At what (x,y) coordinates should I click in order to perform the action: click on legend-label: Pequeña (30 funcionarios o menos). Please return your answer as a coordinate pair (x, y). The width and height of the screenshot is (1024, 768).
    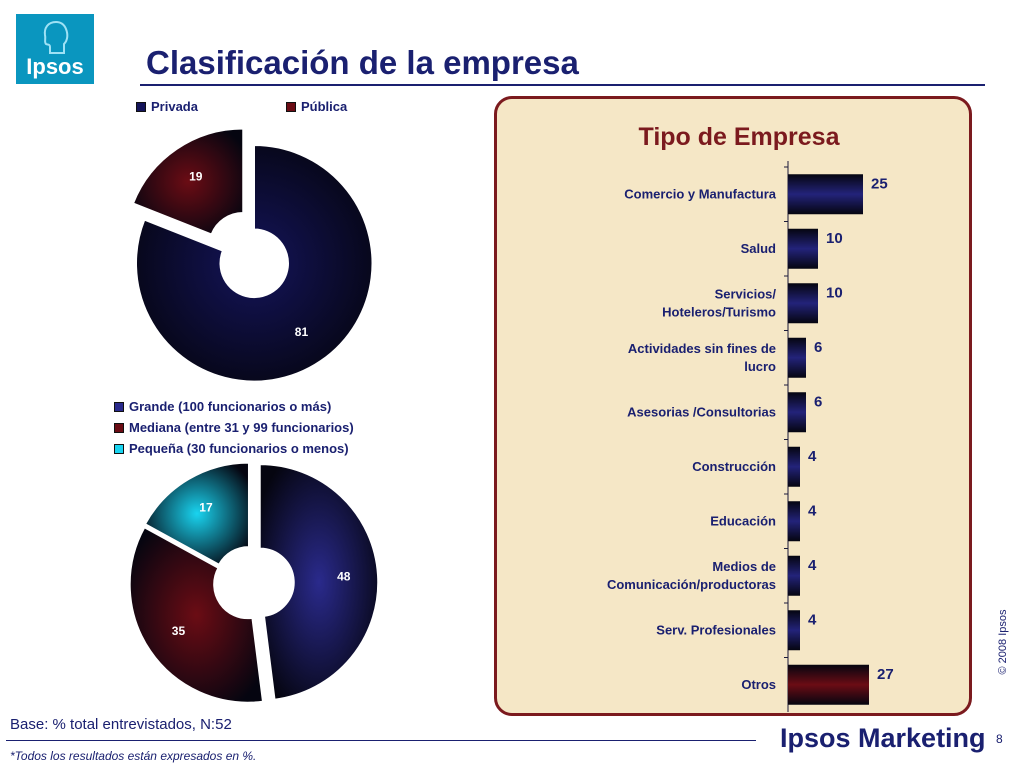
    Looking at the image, I should click on (239, 448).